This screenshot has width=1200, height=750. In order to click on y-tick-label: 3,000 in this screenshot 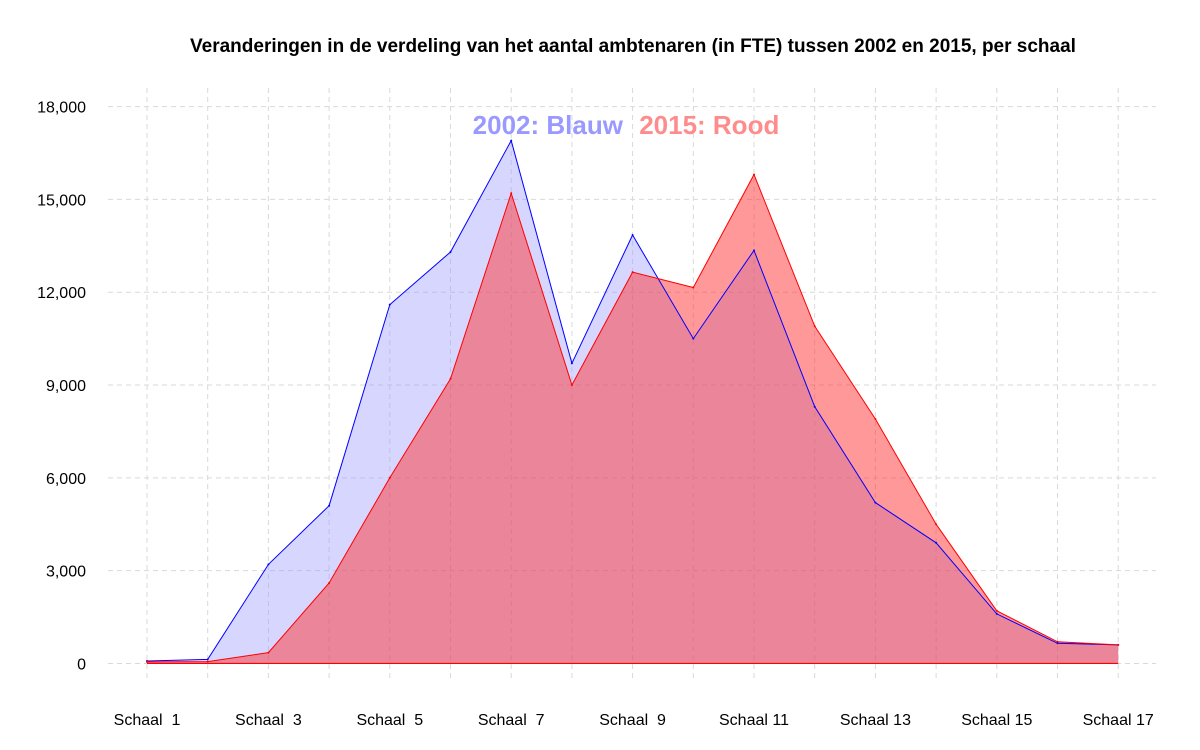, I will do `click(66, 572)`.